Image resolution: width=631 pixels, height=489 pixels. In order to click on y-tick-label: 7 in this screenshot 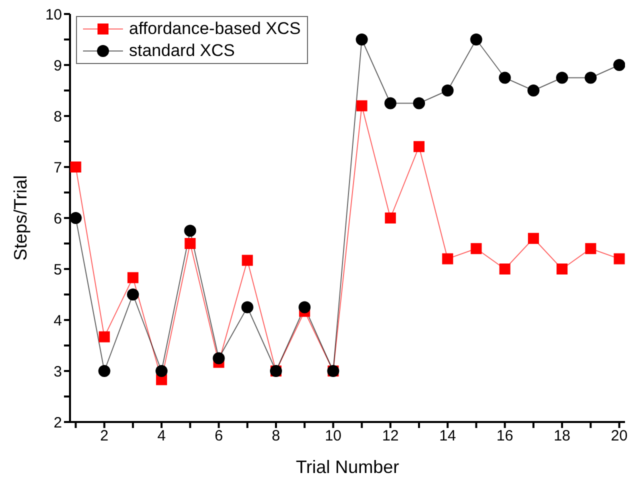, I will do `click(58, 167)`.